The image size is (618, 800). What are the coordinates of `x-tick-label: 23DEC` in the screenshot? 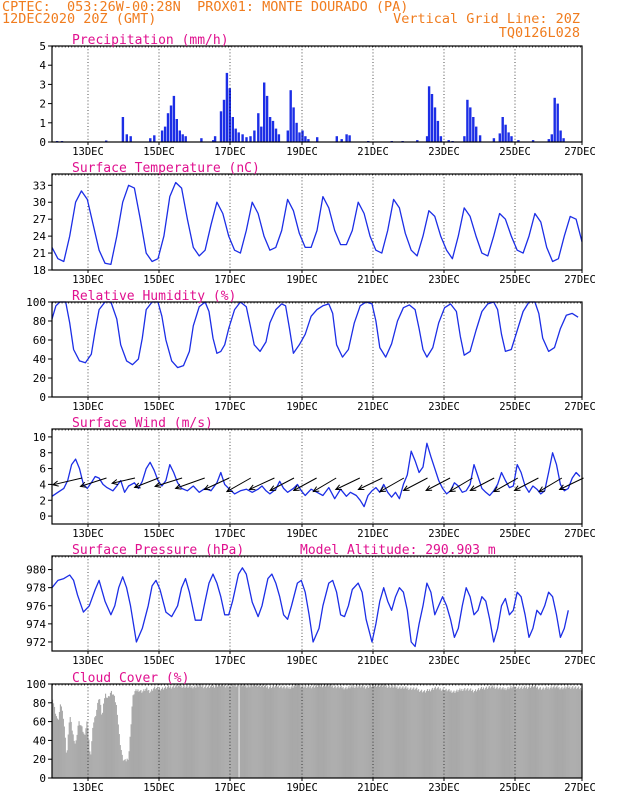 It's located at (444, 152).